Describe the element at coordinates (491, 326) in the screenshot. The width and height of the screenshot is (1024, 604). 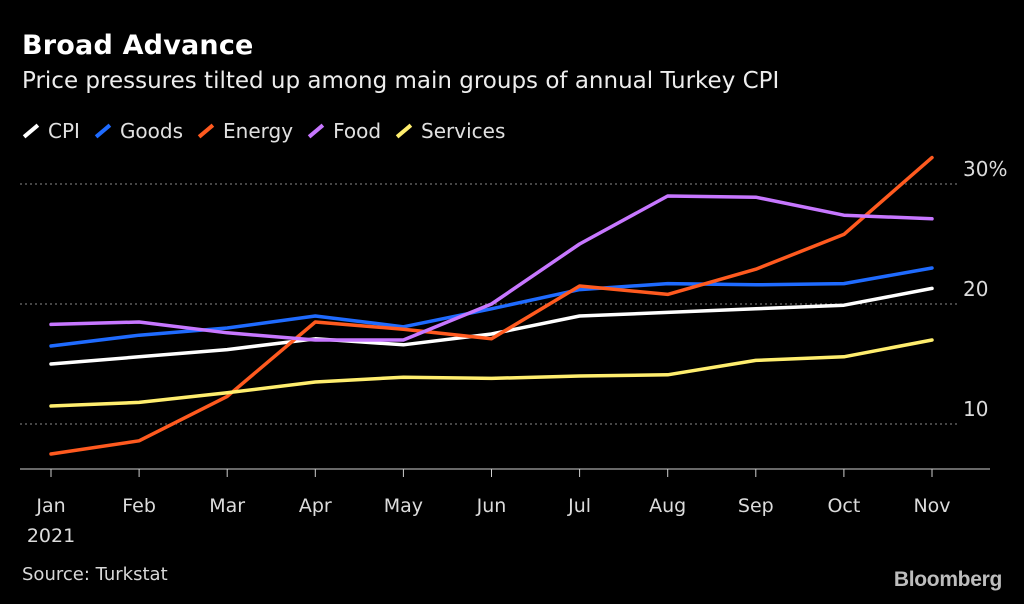
I see `series-line-cpi` at that location.